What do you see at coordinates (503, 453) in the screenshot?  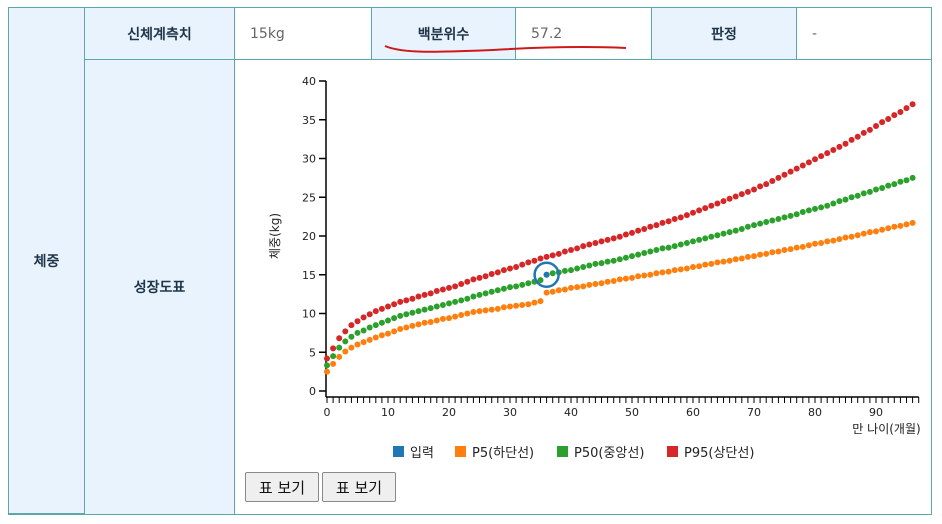 I see `legend-label: P5(하단선)` at bounding box center [503, 453].